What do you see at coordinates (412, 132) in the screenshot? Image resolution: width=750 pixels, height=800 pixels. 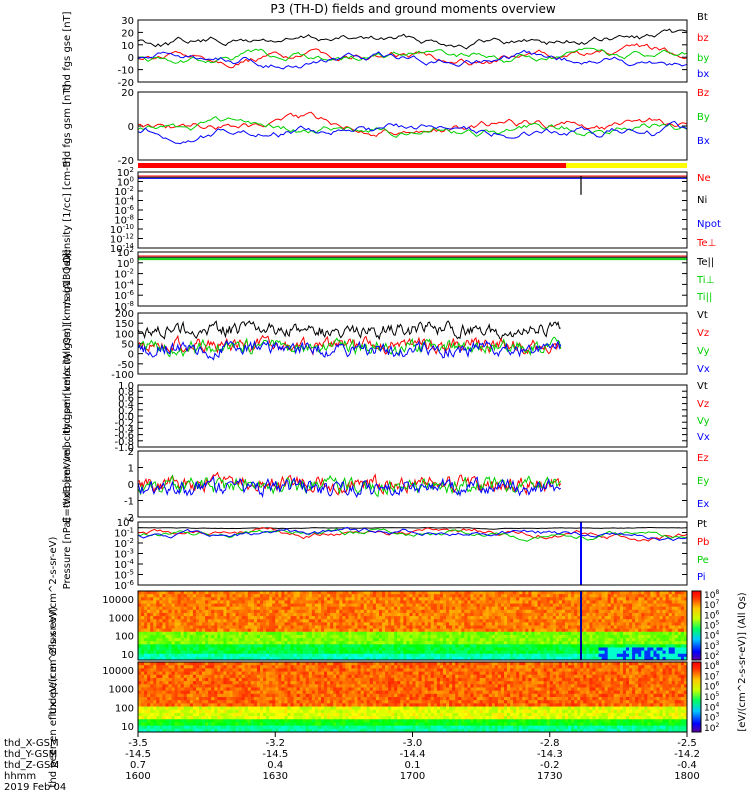 I see `series-line-bx` at bounding box center [412, 132].